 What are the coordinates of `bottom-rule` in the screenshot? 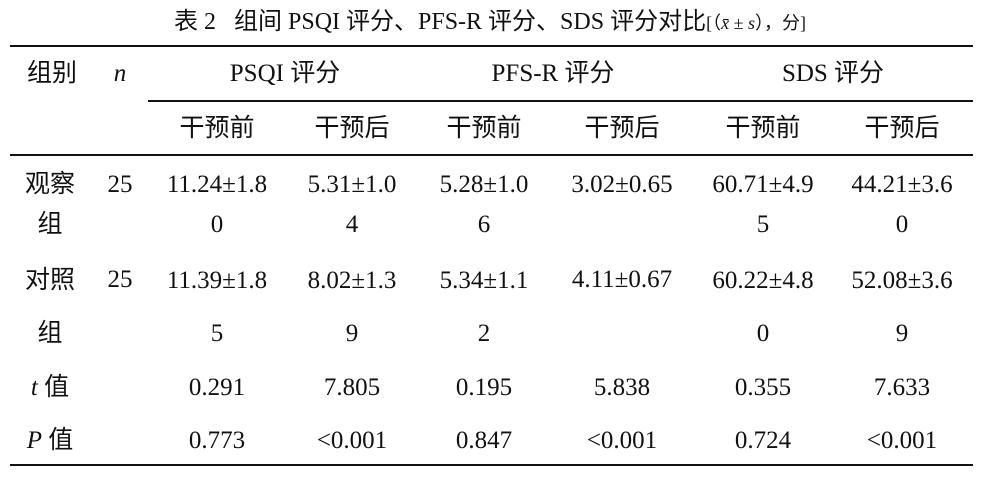 It's located at (491, 465).